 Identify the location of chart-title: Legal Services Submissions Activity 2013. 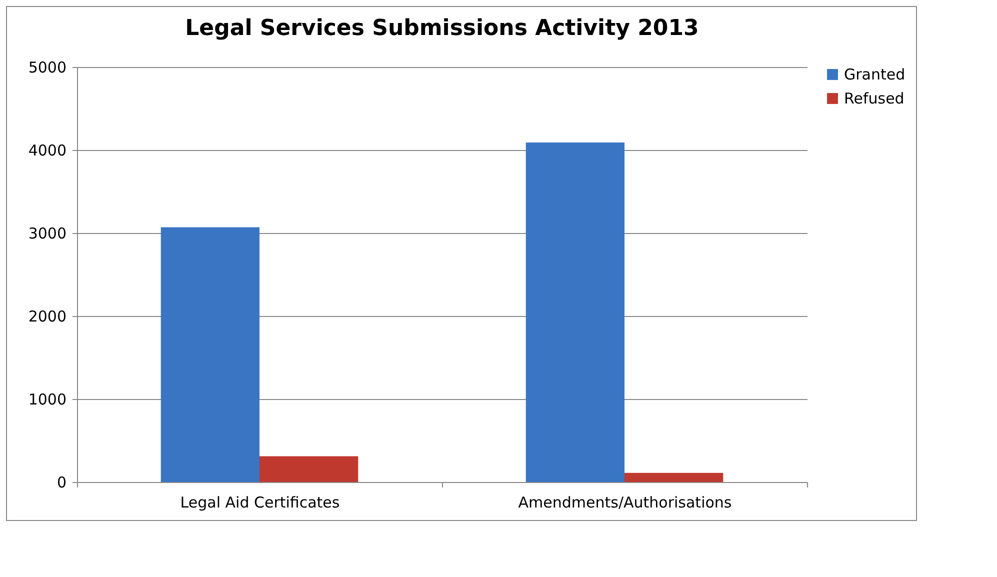
(442, 28).